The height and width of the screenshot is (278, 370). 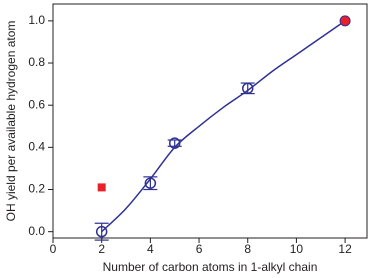 I want to click on x-tick-label: 10, so click(x=297, y=249).